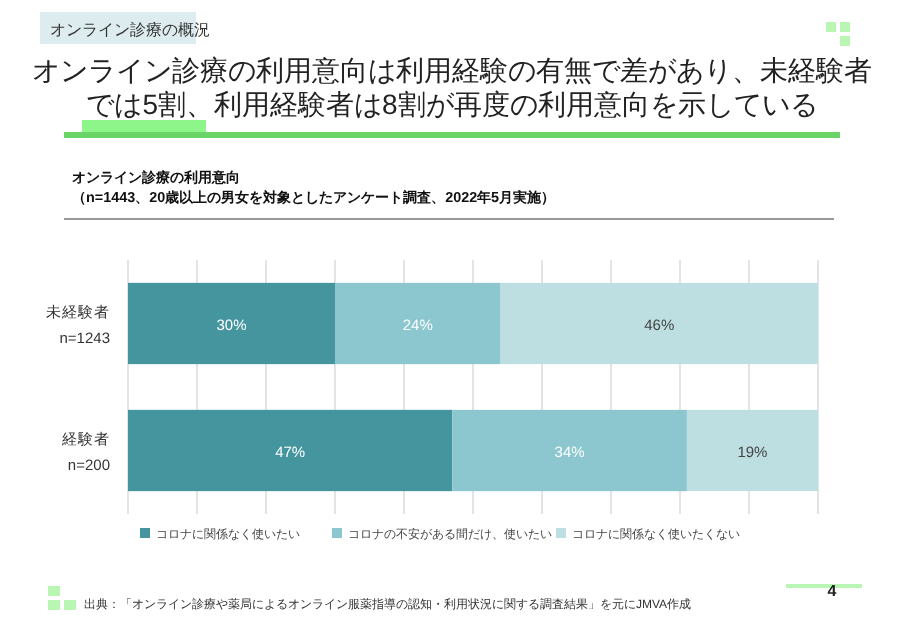 Image resolution: width=906 pixels, height=640 pixels. Describe the element at coordinates (452, 87) in the screenshot. I see `chart-title: オンライン診療の利用意向は利用経験の有無で差があり、未経験者では5割、利用経験者は8割が再度の利用意向を示している` at that location.